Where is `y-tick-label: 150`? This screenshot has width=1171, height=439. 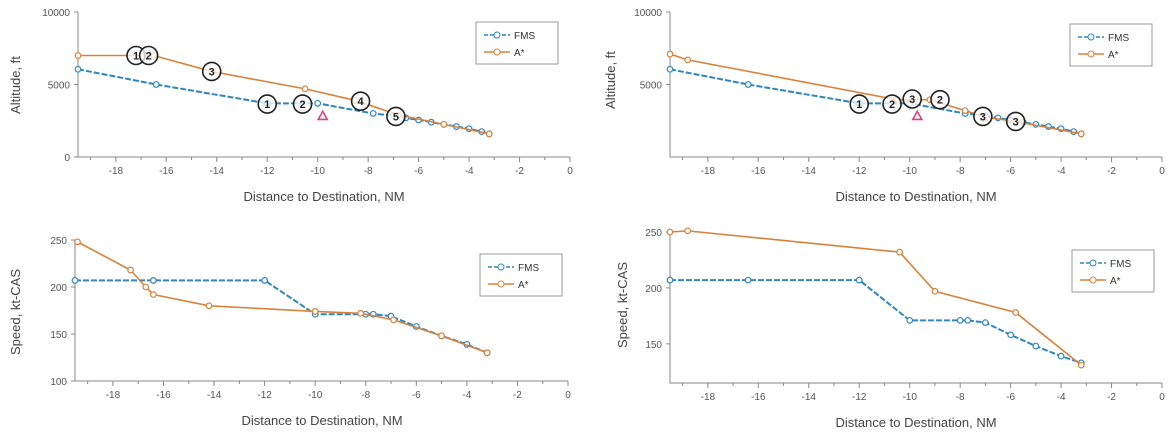 y-tick-label: 150 is located at coordinates (58, 335).